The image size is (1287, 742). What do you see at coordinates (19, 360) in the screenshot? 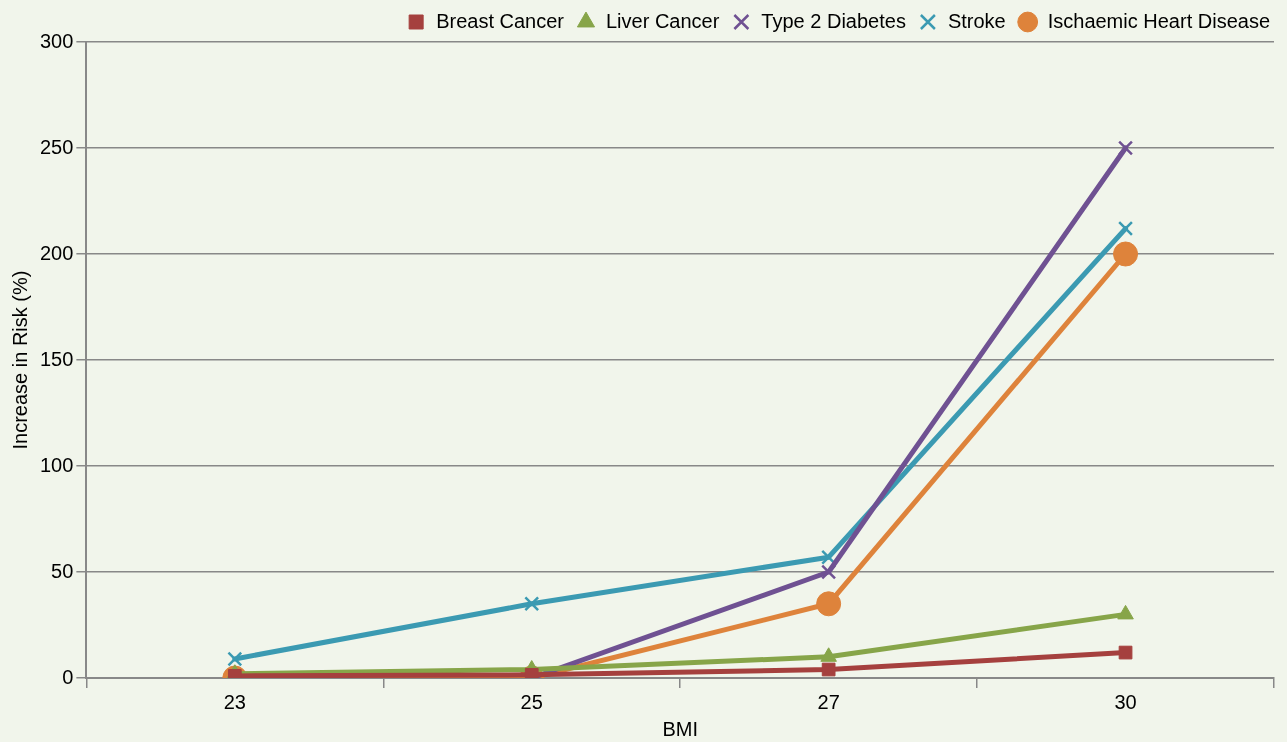
I see `y-axis-title: Increase in Risk (%)` at bounding box center [19, 360].